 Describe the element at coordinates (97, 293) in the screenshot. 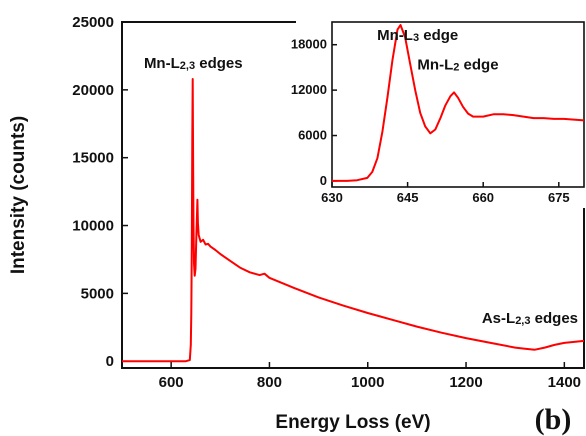

I see `main-y-tick-label: 5000` at that location.